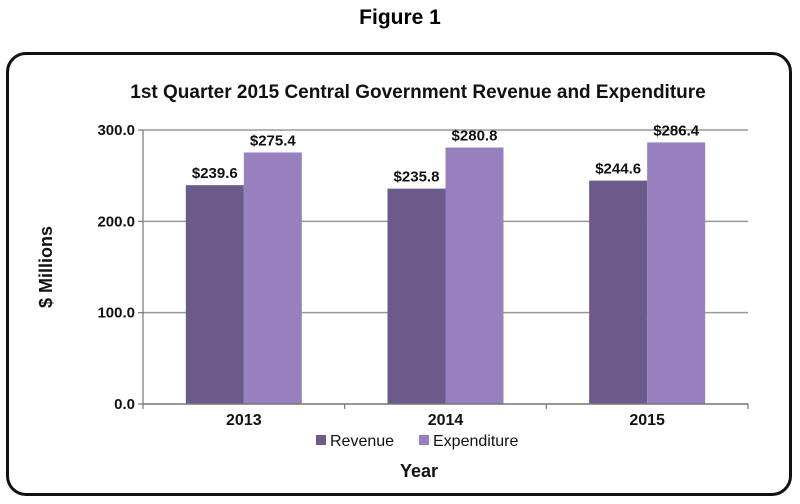 Image resolution: width=800 pixels, height=504 pixels. Describe the element at coordinates (474, 275) in the screenshot. I see `bar-expenditure-2014` at that location.